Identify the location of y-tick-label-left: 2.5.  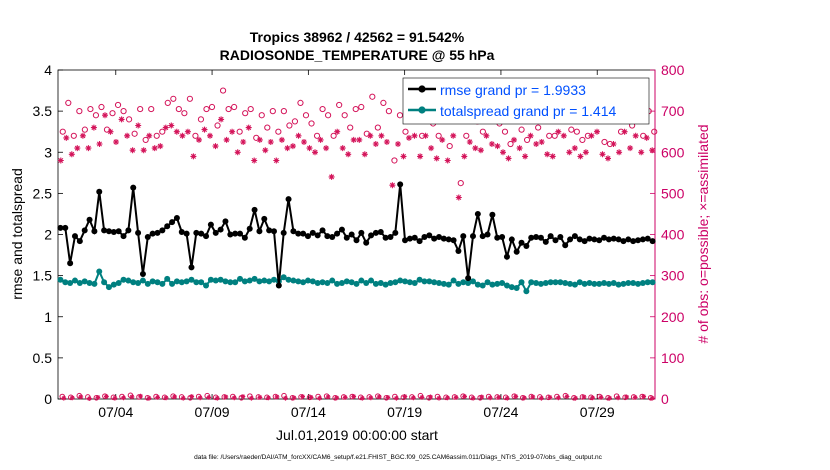
(43, 193).